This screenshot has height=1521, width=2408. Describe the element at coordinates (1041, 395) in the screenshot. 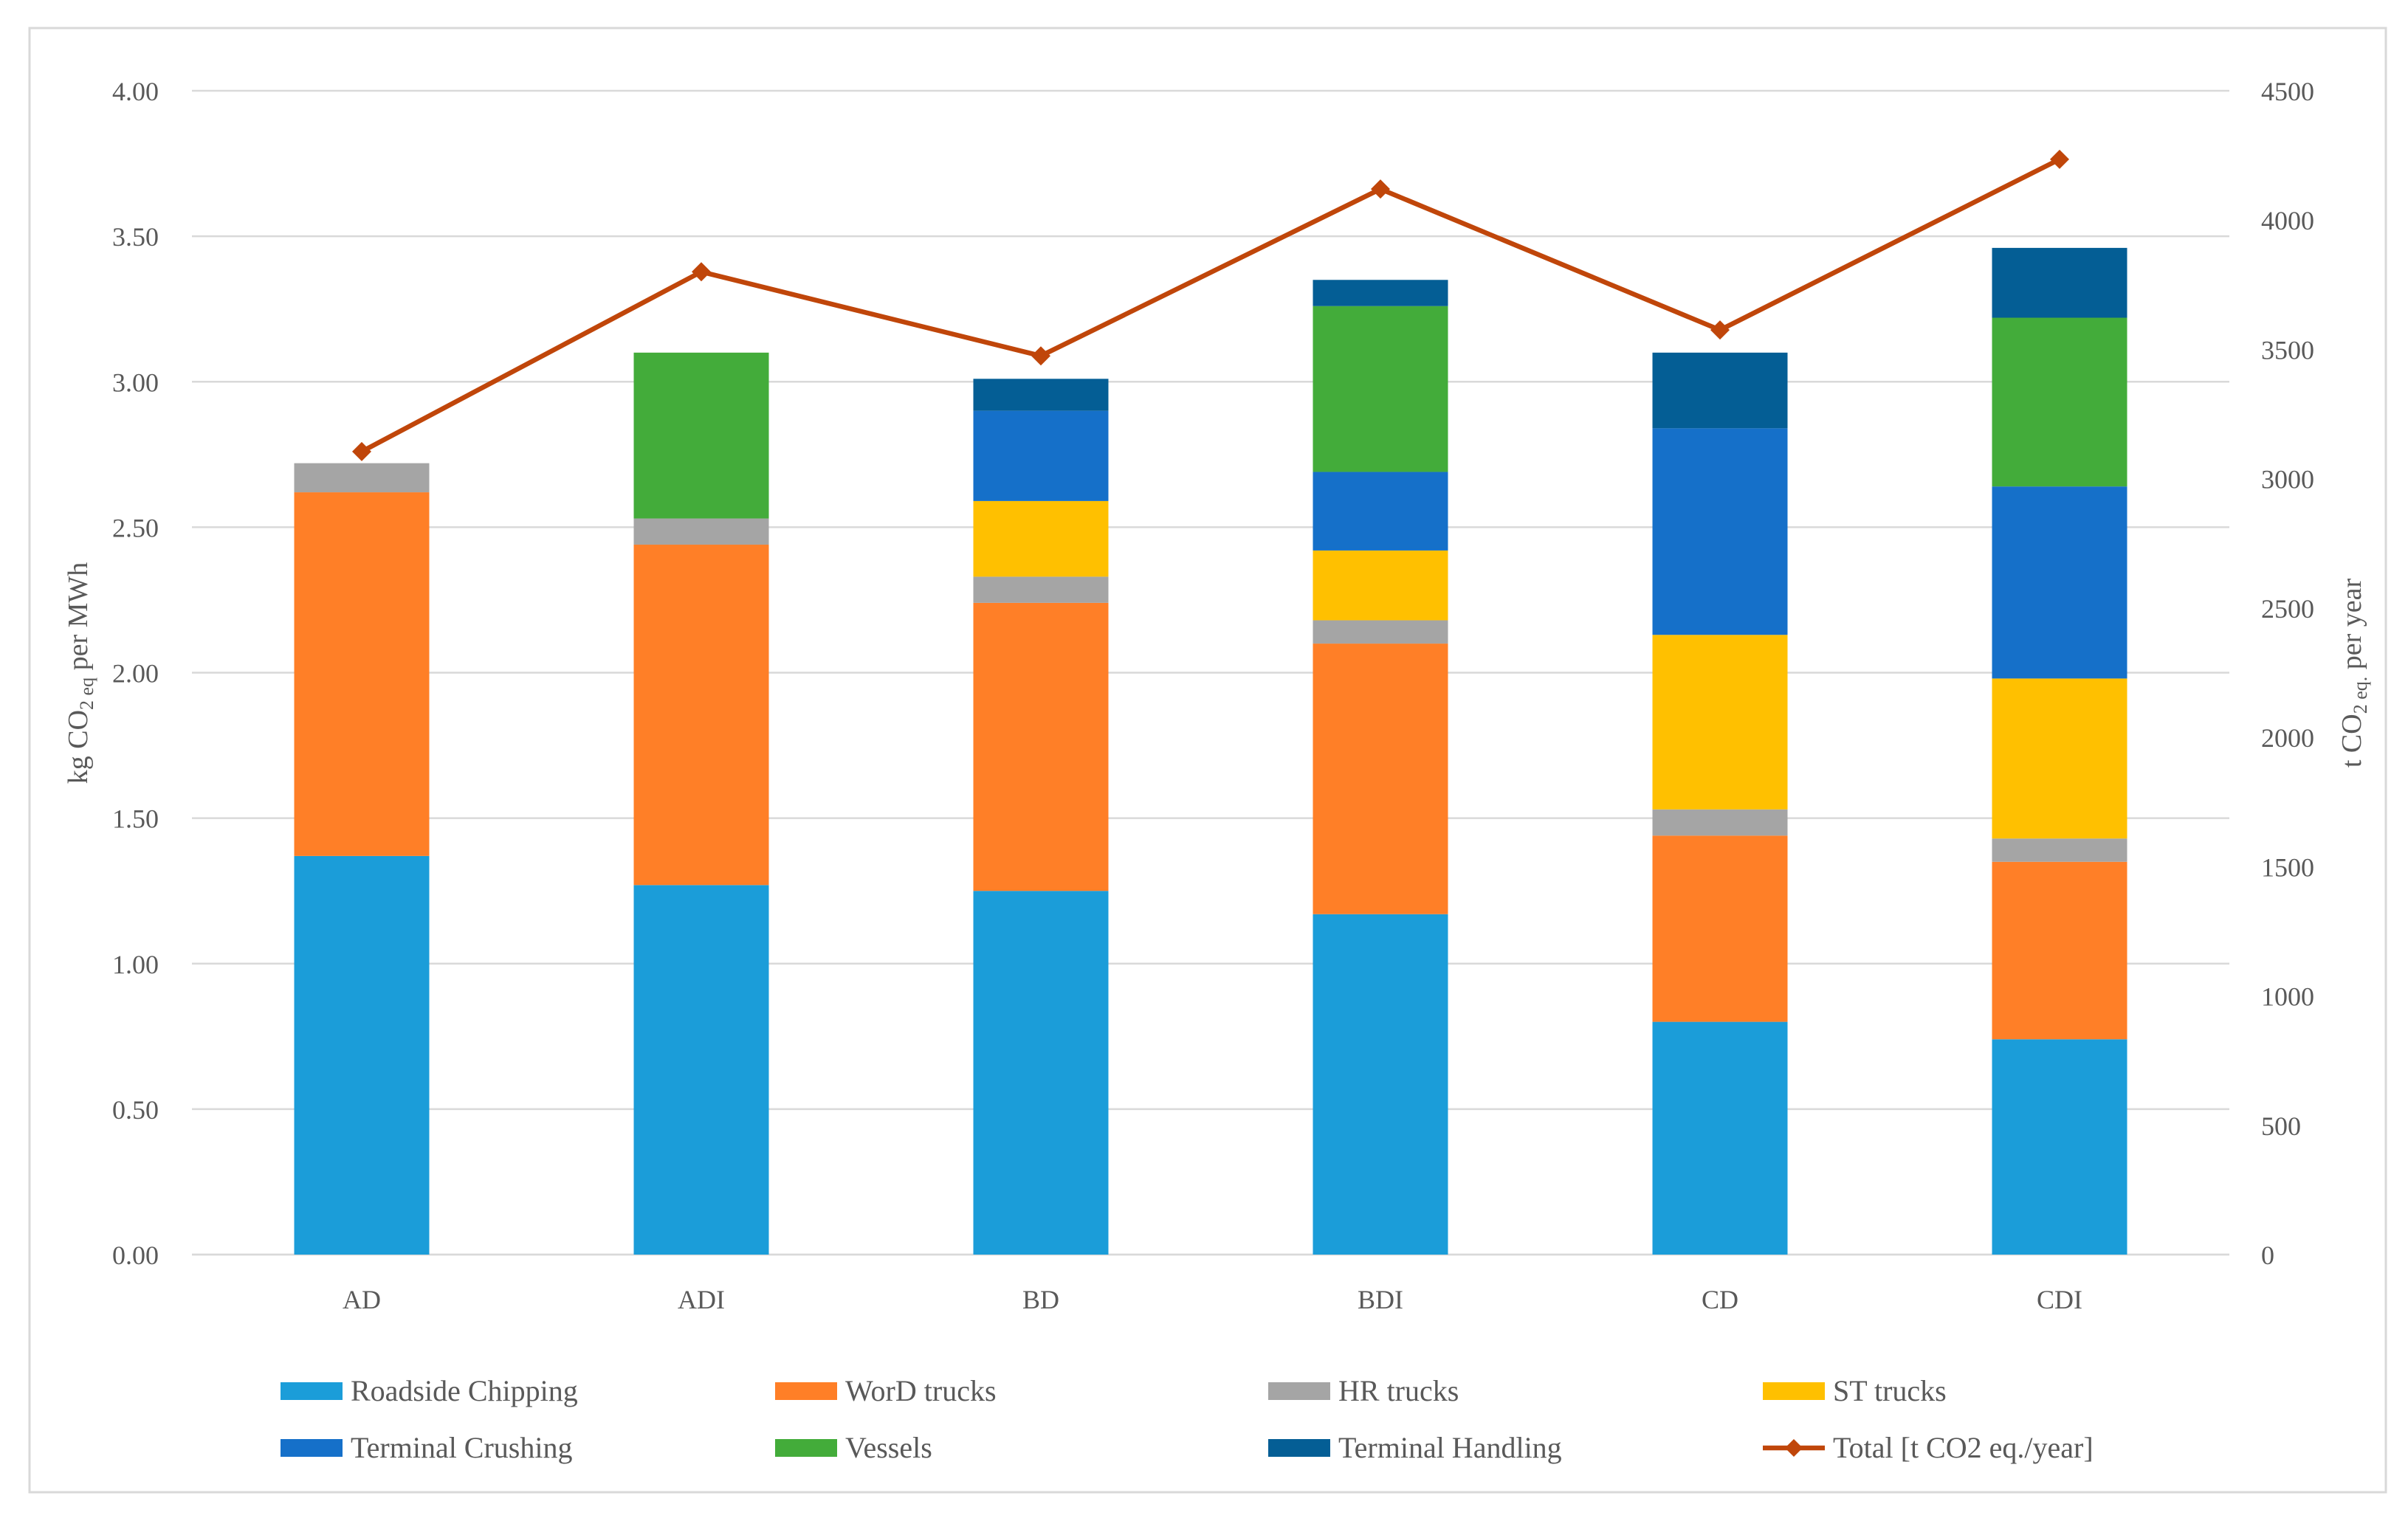

I see `bar-terminal-handling-bd` at that location.